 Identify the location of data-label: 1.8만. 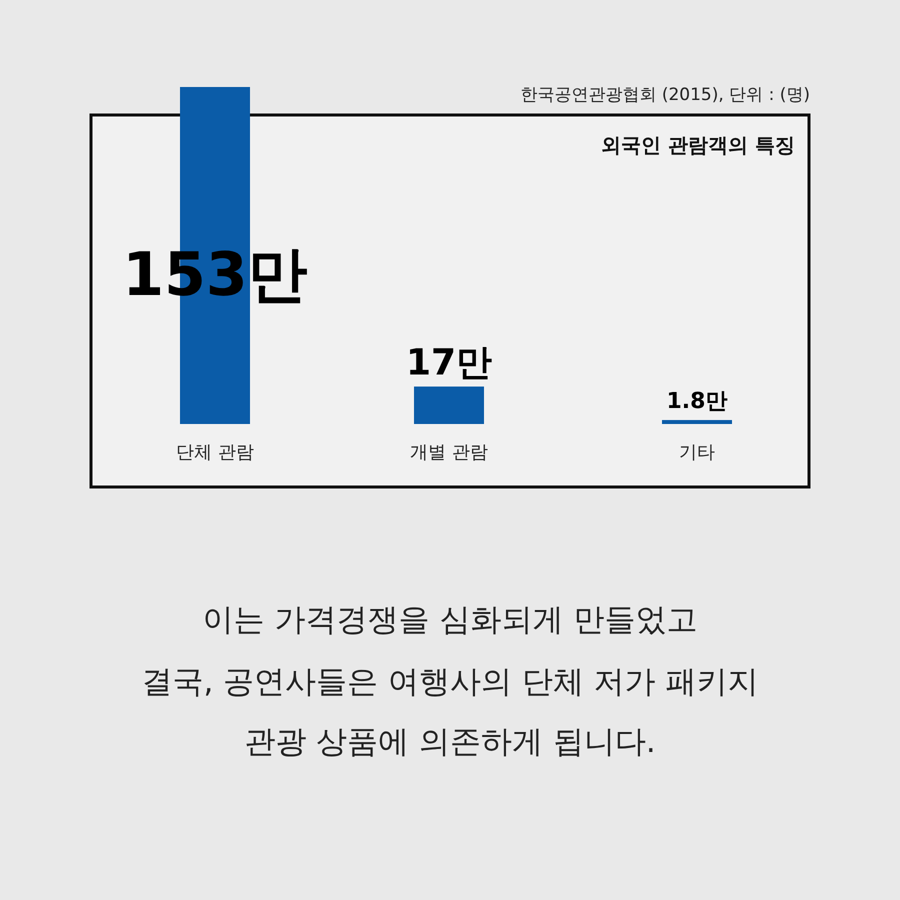
(697, 401).